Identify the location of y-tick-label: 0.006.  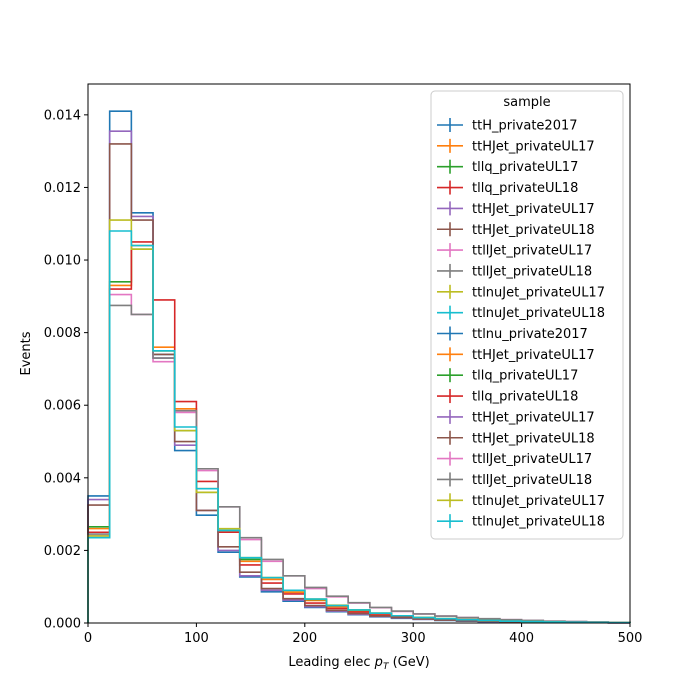
(62, 406).